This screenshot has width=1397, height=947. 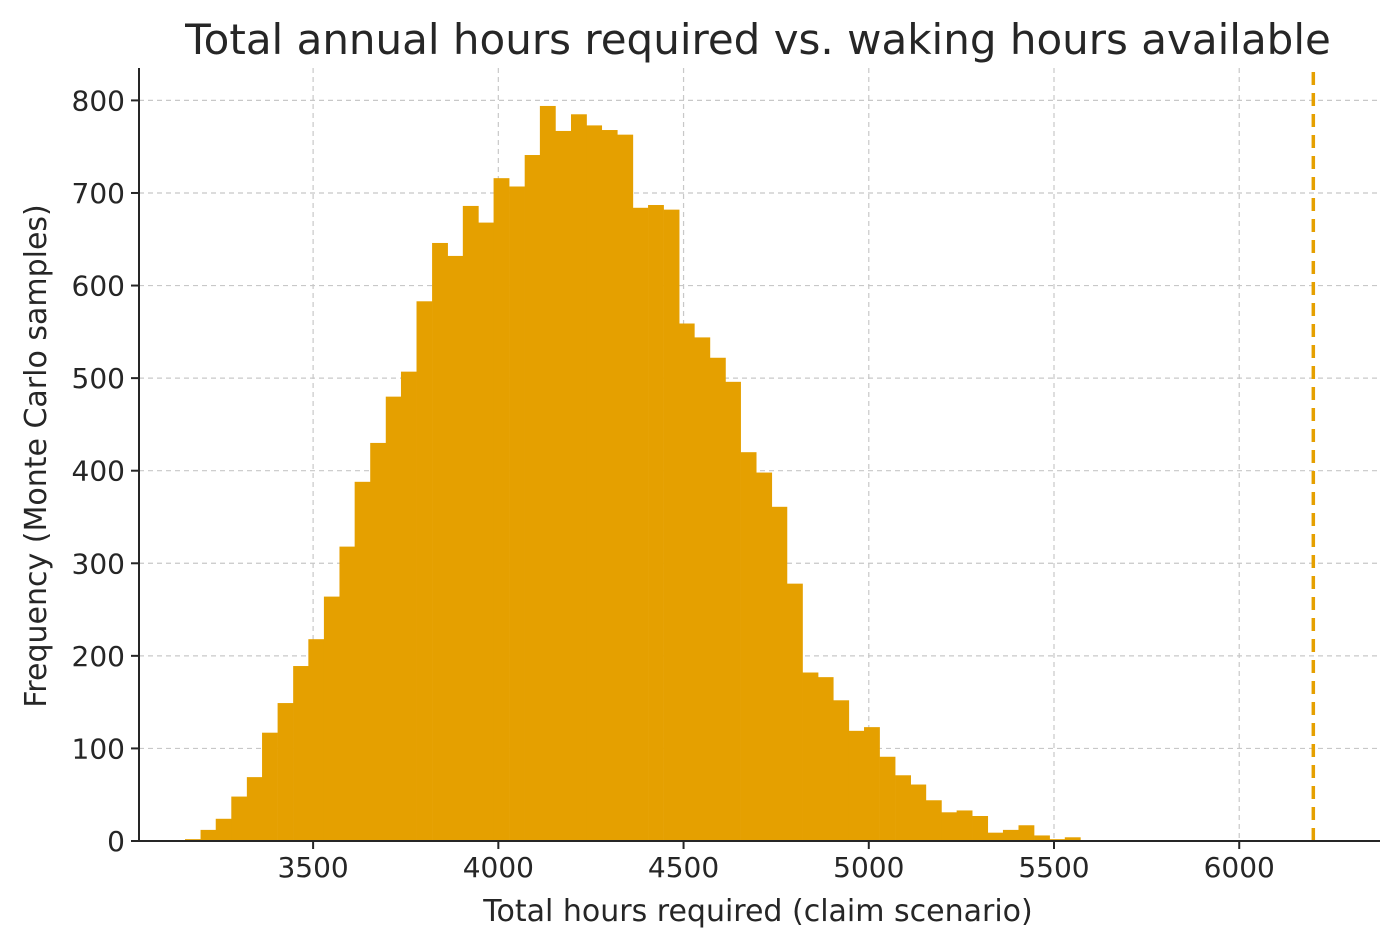 I want to click on x-tick-label: 3500, so click(x=312, y=867).